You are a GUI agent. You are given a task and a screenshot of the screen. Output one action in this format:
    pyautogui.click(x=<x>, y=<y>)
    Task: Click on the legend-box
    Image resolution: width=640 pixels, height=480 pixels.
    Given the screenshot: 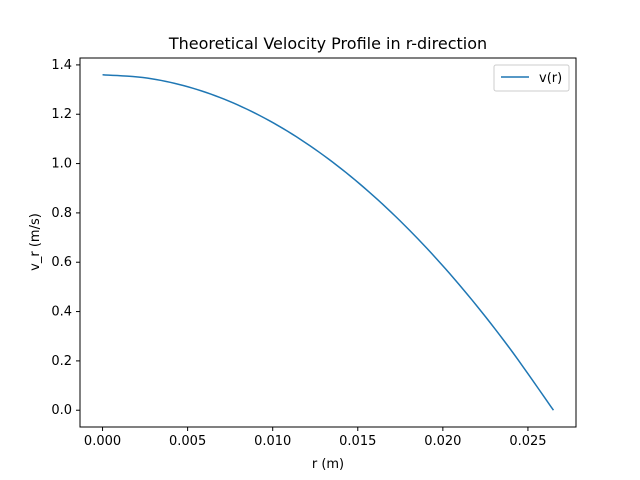 What is the action you would take?
    pyautogui.click(x=531, y=78)
    